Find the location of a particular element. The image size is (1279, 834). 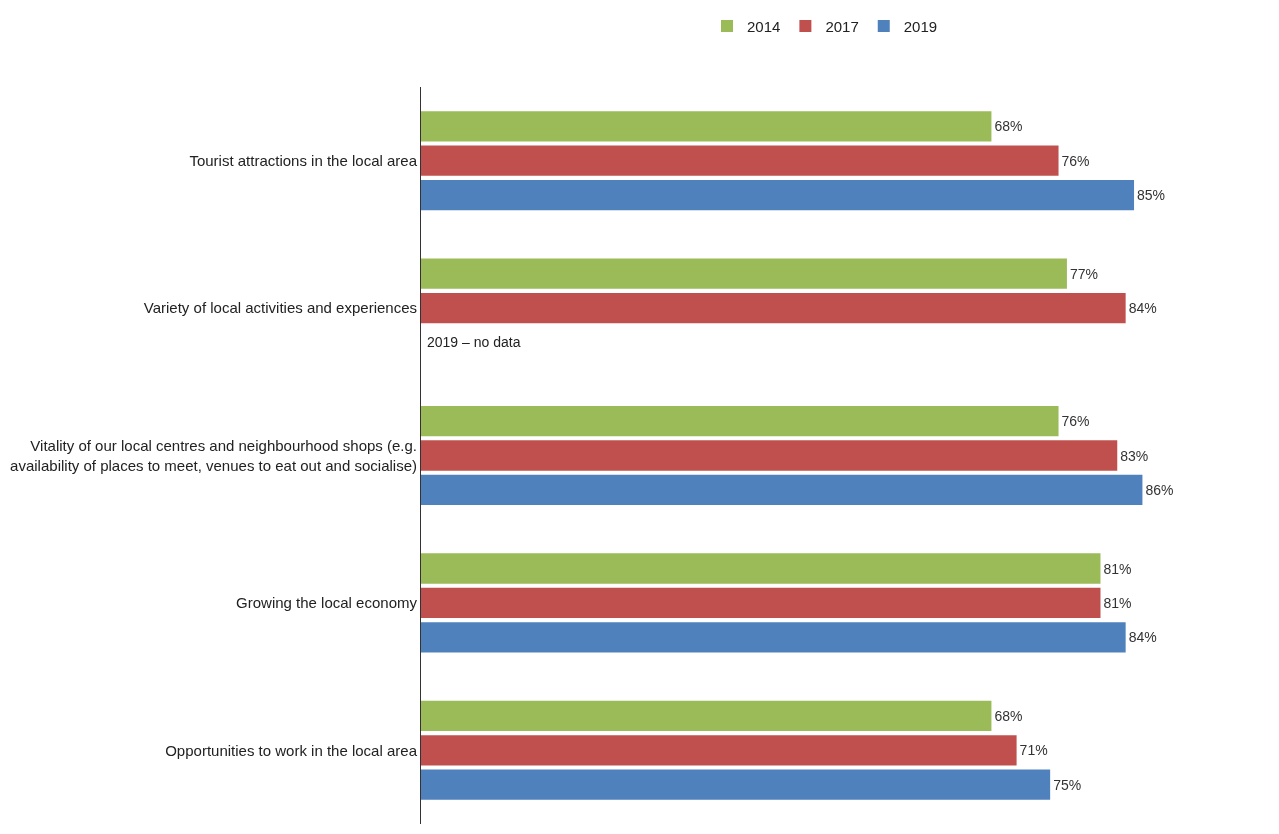

legend-label: 2014 is located at coordinates (764, 26).